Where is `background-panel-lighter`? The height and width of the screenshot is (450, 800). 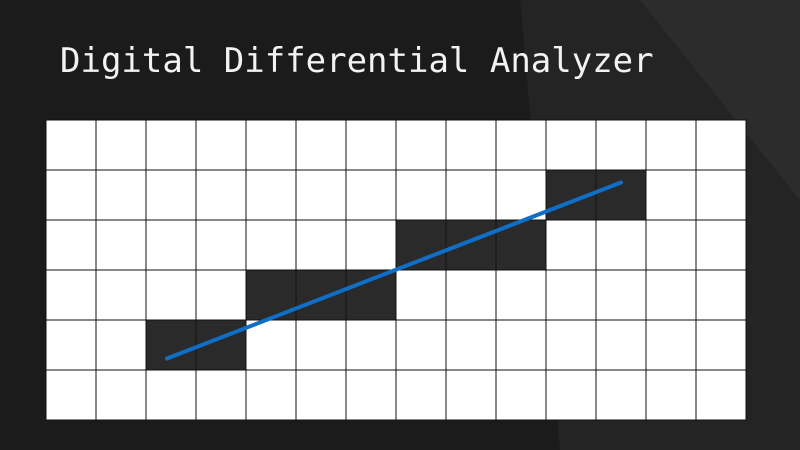
background-panel-lighter is located at coordinates (720, 100).